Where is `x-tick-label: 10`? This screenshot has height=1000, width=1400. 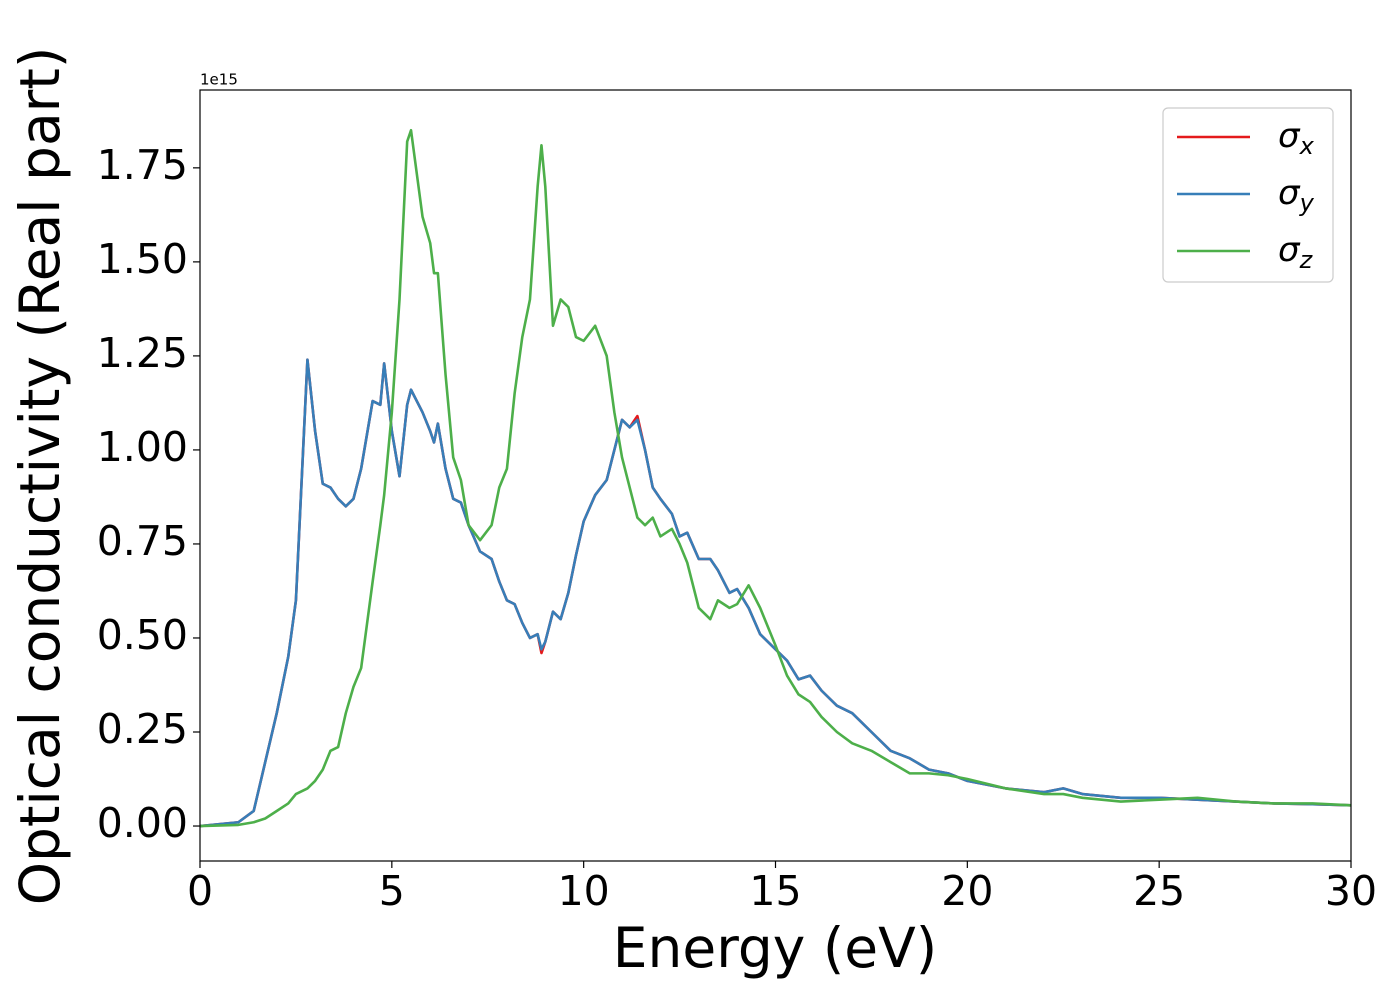 x-tick-label: 10 is located at coordinates (584, 891).